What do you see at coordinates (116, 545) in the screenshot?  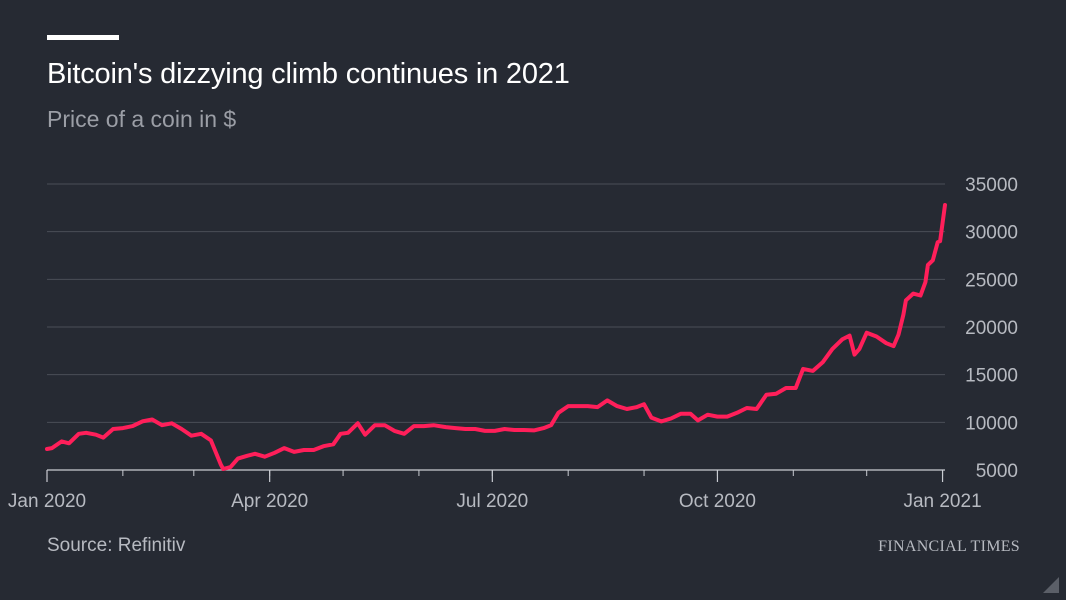 I see `source-note: Source: Refinitiv` at bounding box center [116, 545].